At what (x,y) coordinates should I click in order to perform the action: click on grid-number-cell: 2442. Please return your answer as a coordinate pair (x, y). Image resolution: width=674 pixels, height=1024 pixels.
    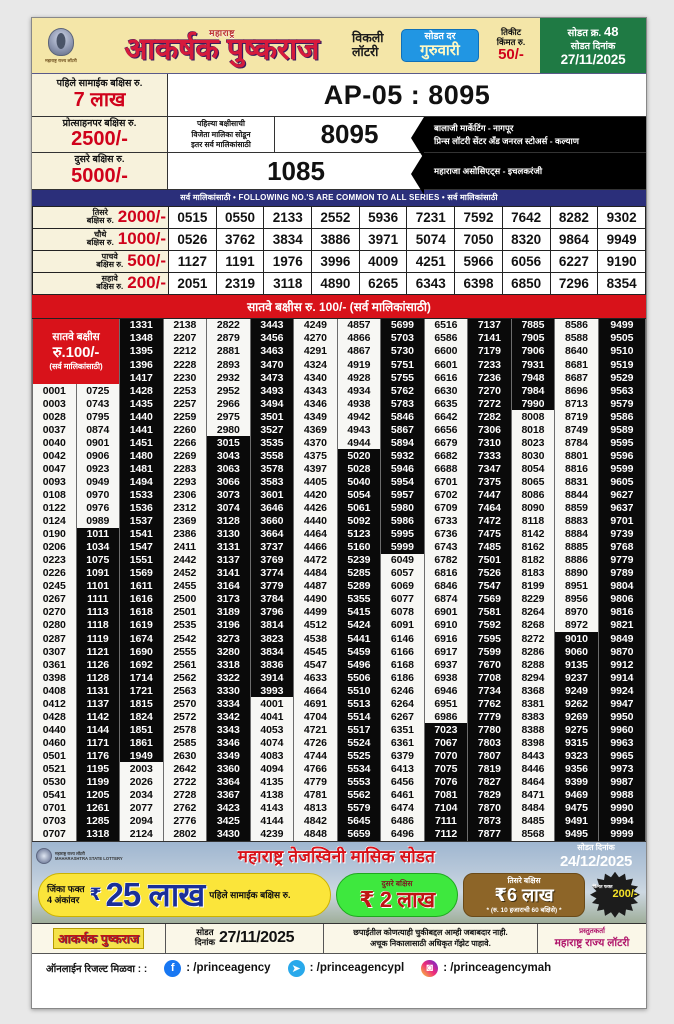
    Looking at the image, I should click on (185, 560).